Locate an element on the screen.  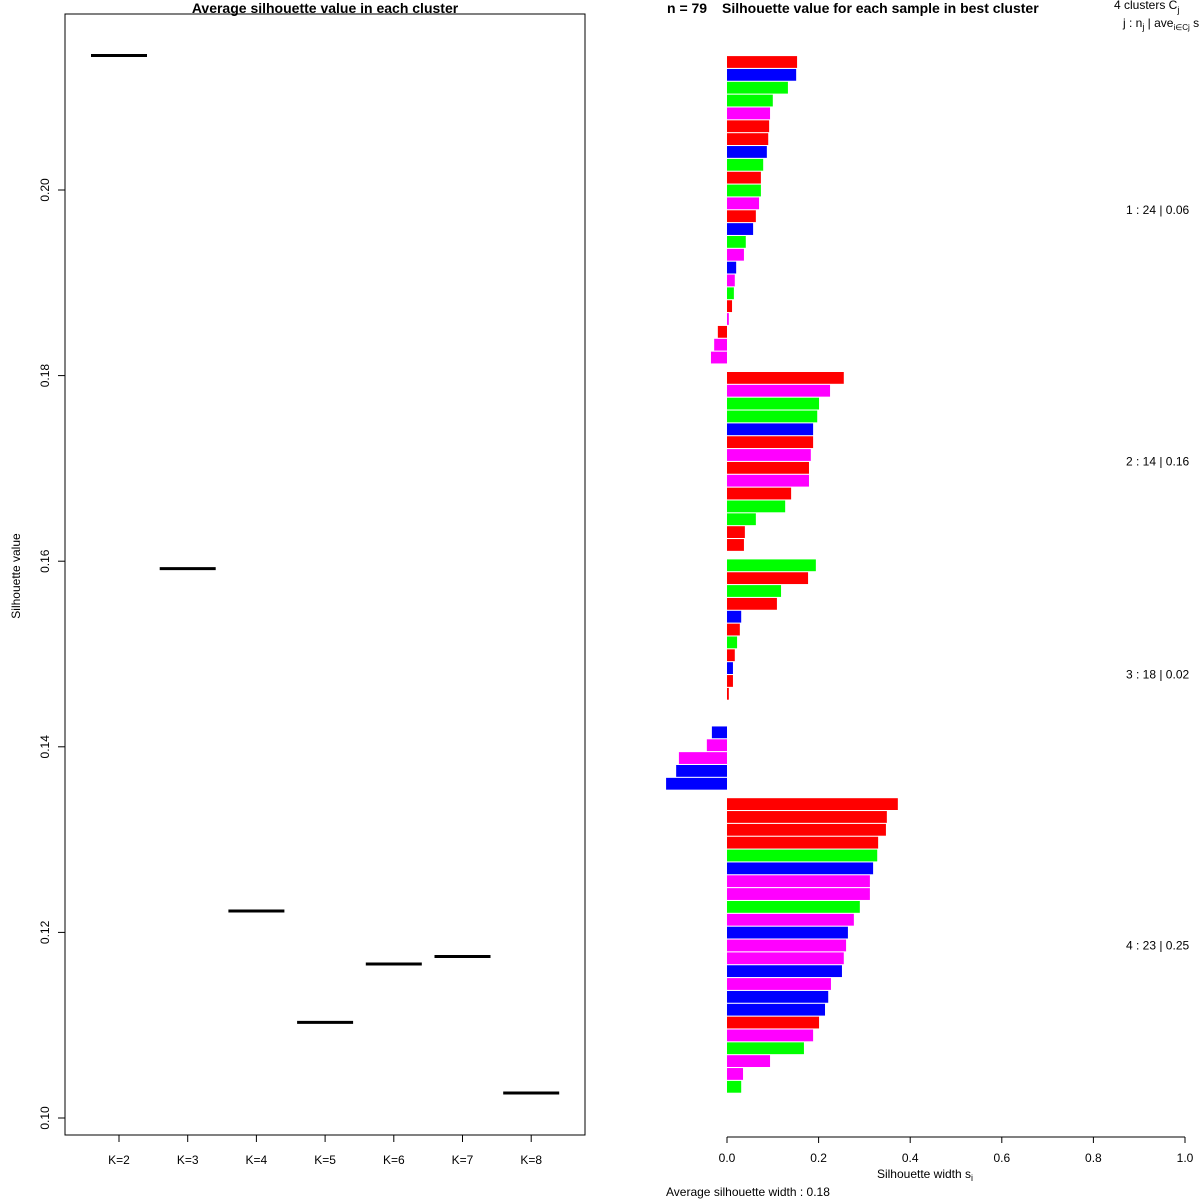
x-tick-label: K=3 is located at coordinates (188, 1160).